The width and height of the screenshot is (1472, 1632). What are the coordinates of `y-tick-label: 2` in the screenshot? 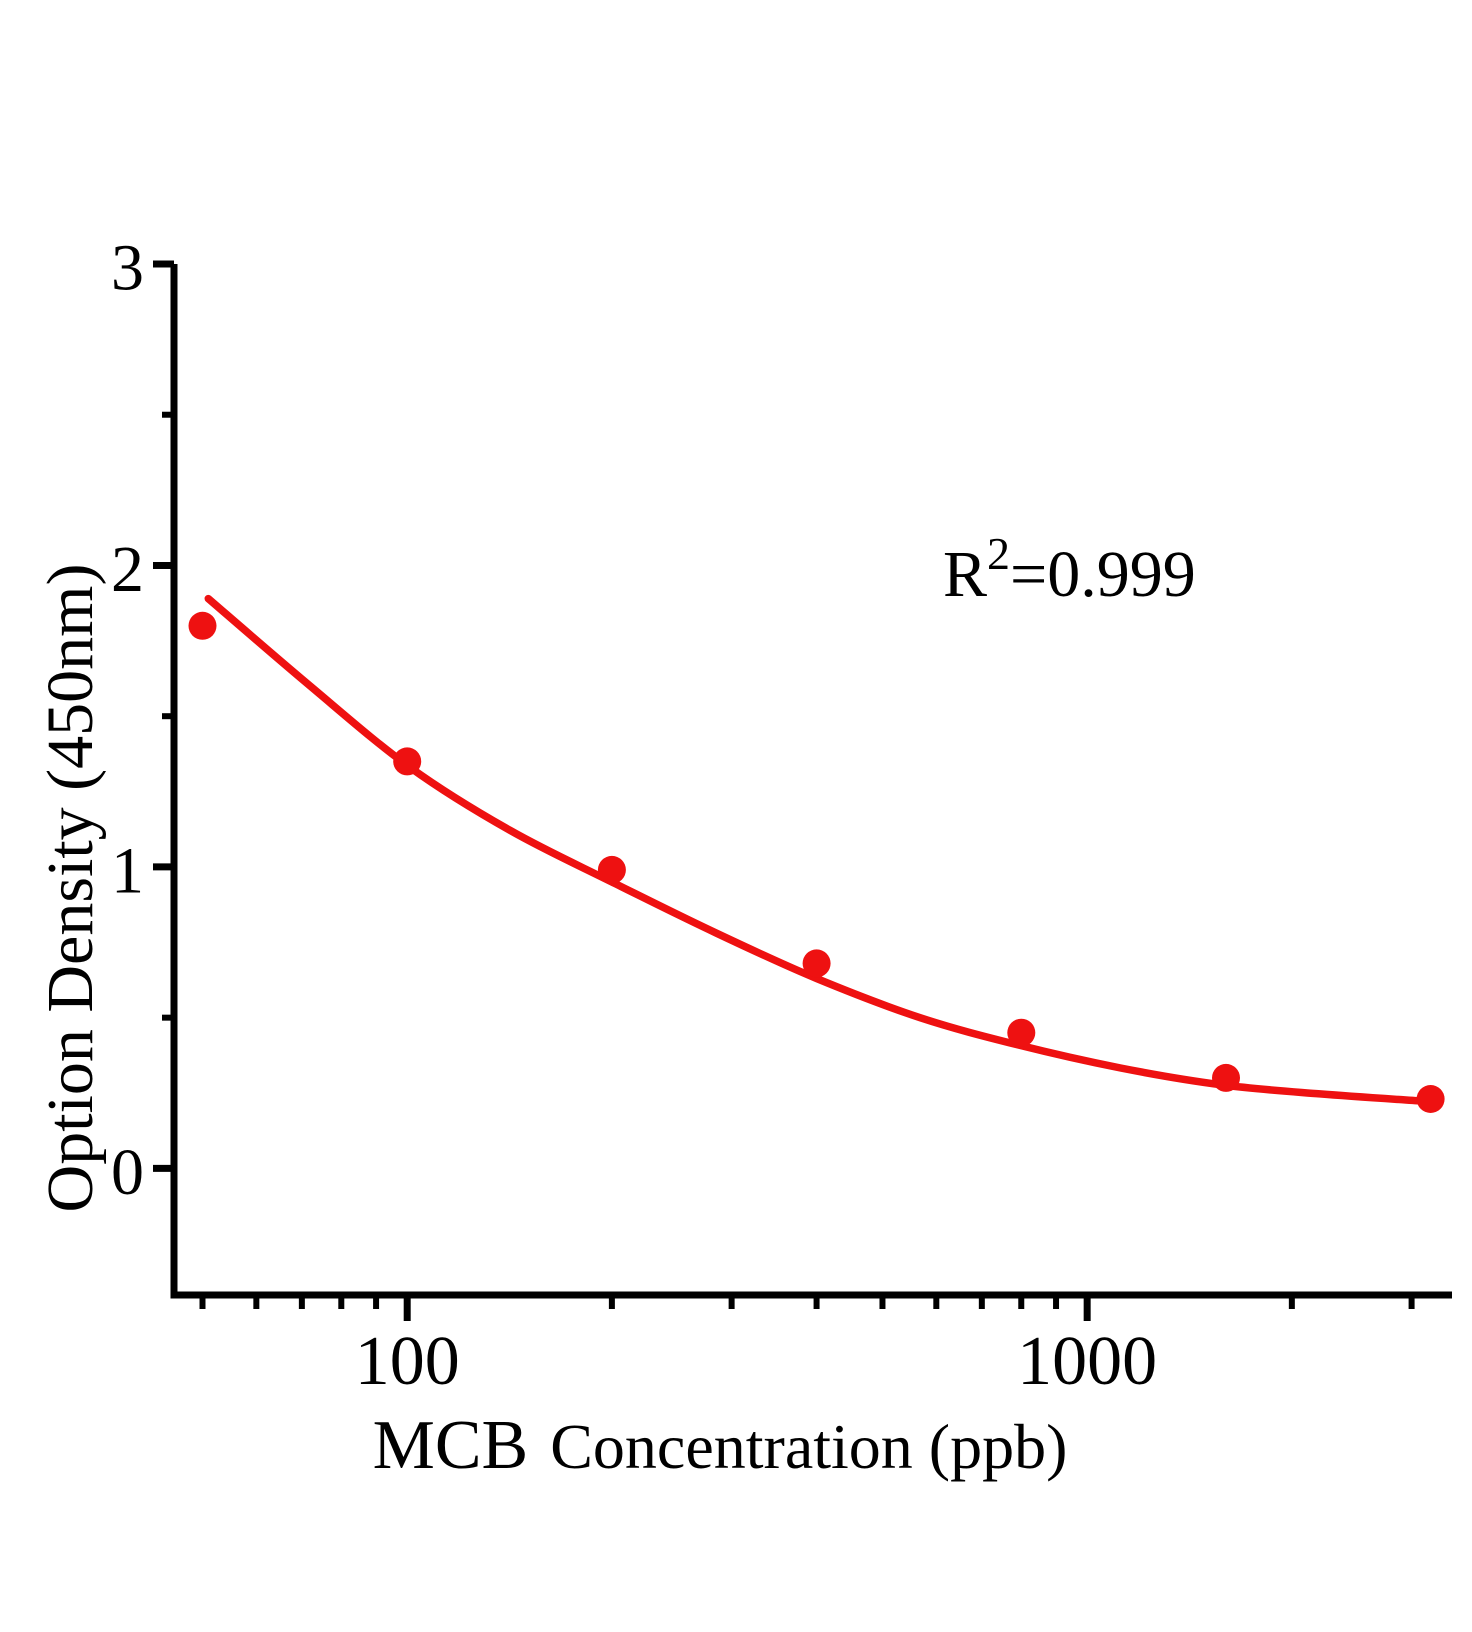 It's located at (127, 569).